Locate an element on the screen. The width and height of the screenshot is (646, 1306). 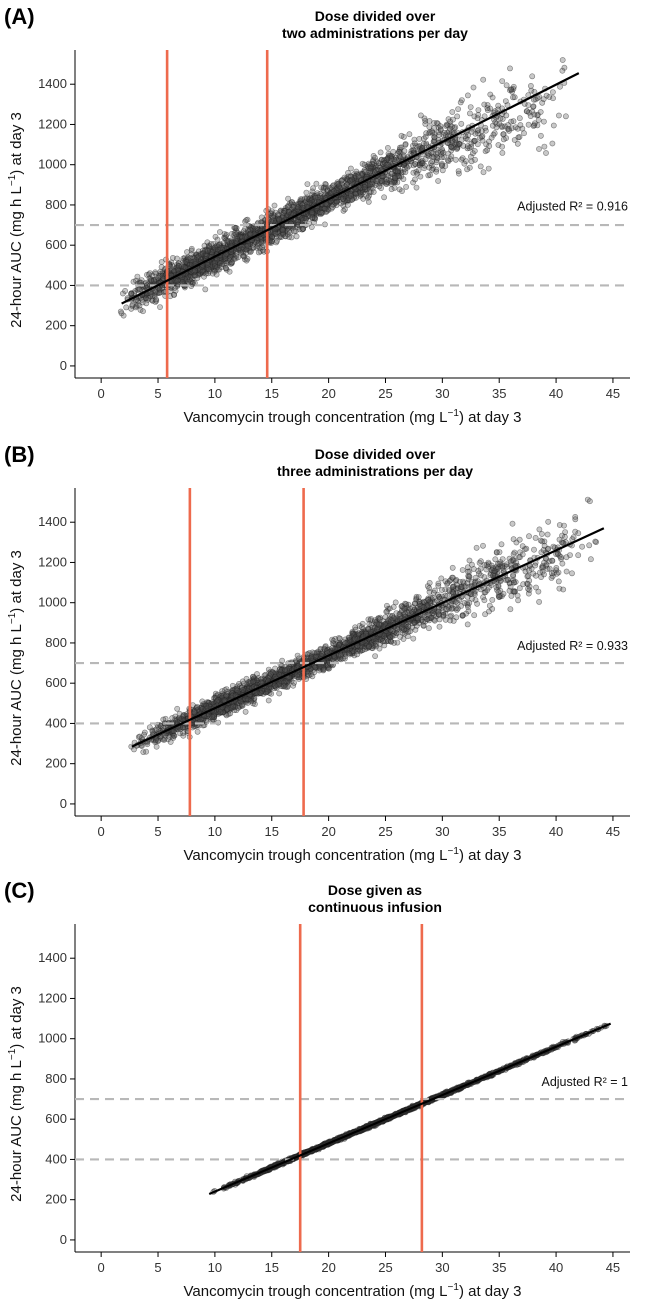
regression-line is located at coordinates (350, 188).